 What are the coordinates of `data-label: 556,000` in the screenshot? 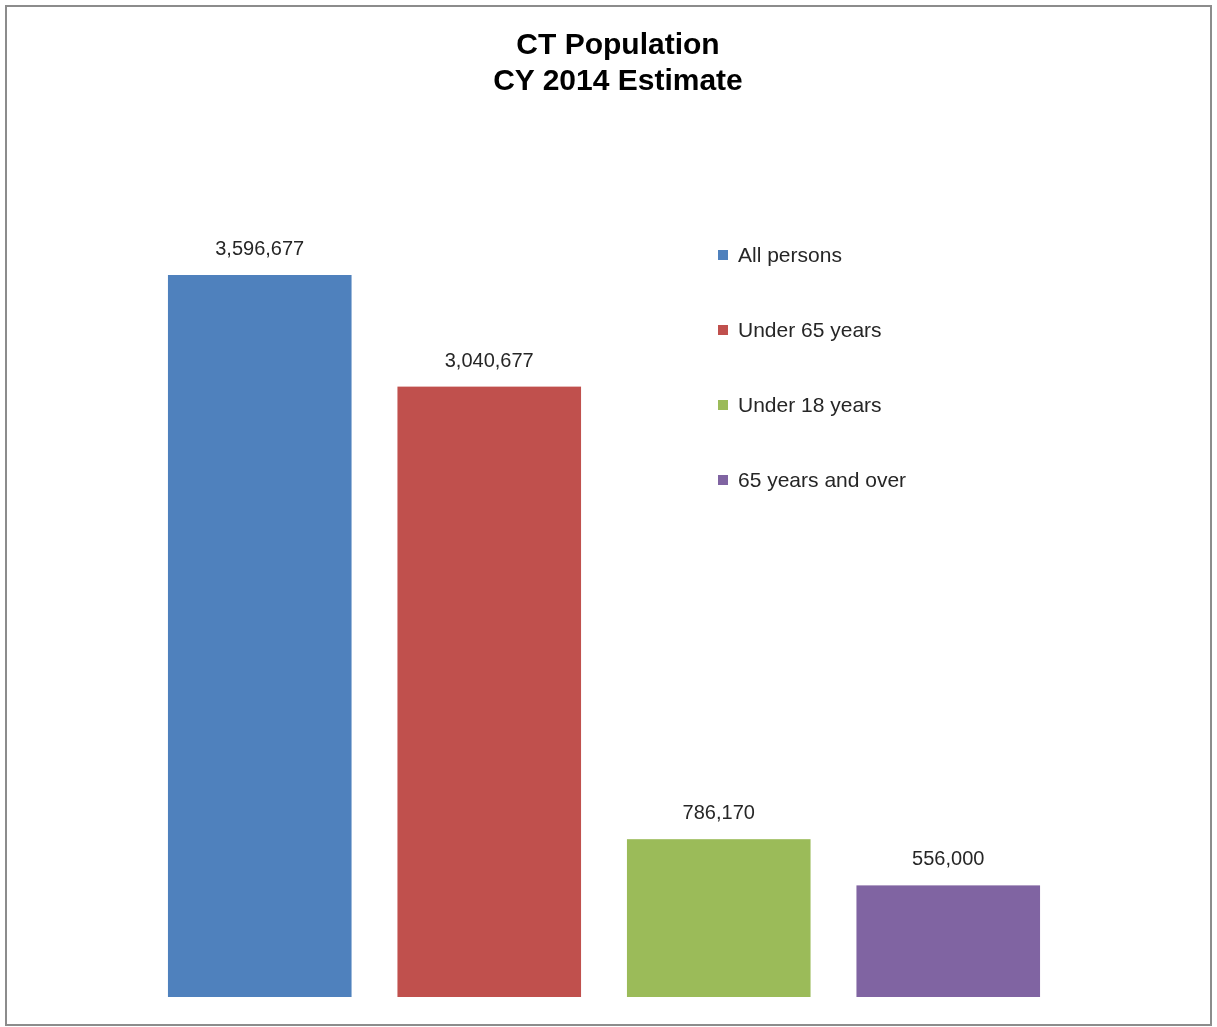 It's located at (948, 858).